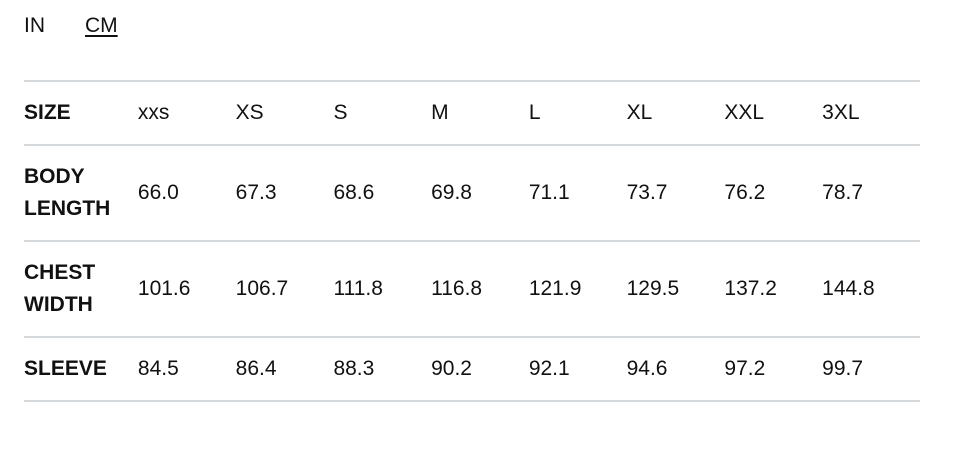 This screenshot has width=962, height=466. What do you see at coordinates (65, 368) in the screenshot?
I see `row-label: SLEEVE` at bounding box center [65, 368].